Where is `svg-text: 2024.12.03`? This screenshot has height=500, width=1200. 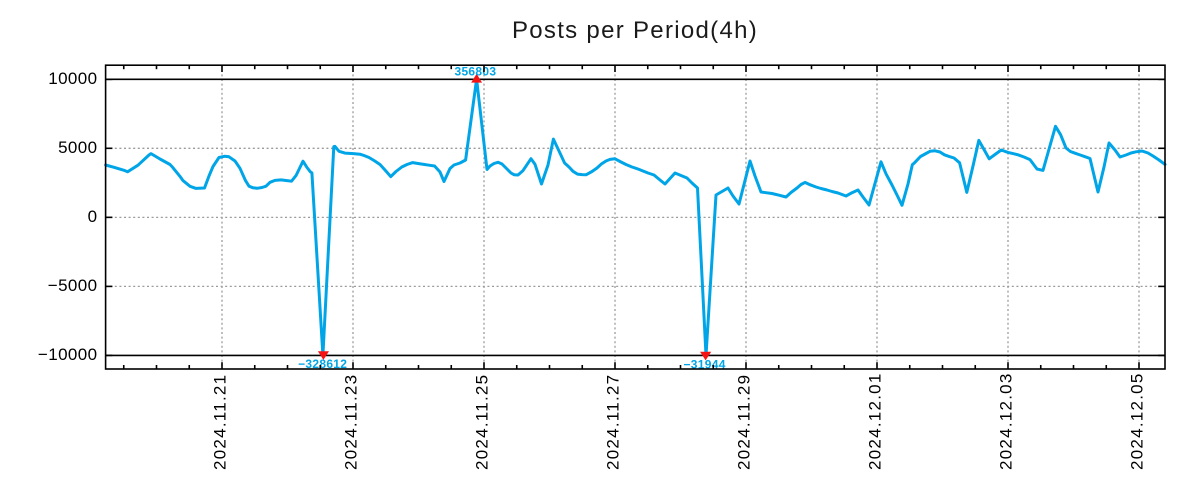 svg-text: 2024.12.03 is located at coordinates (1005, 421).